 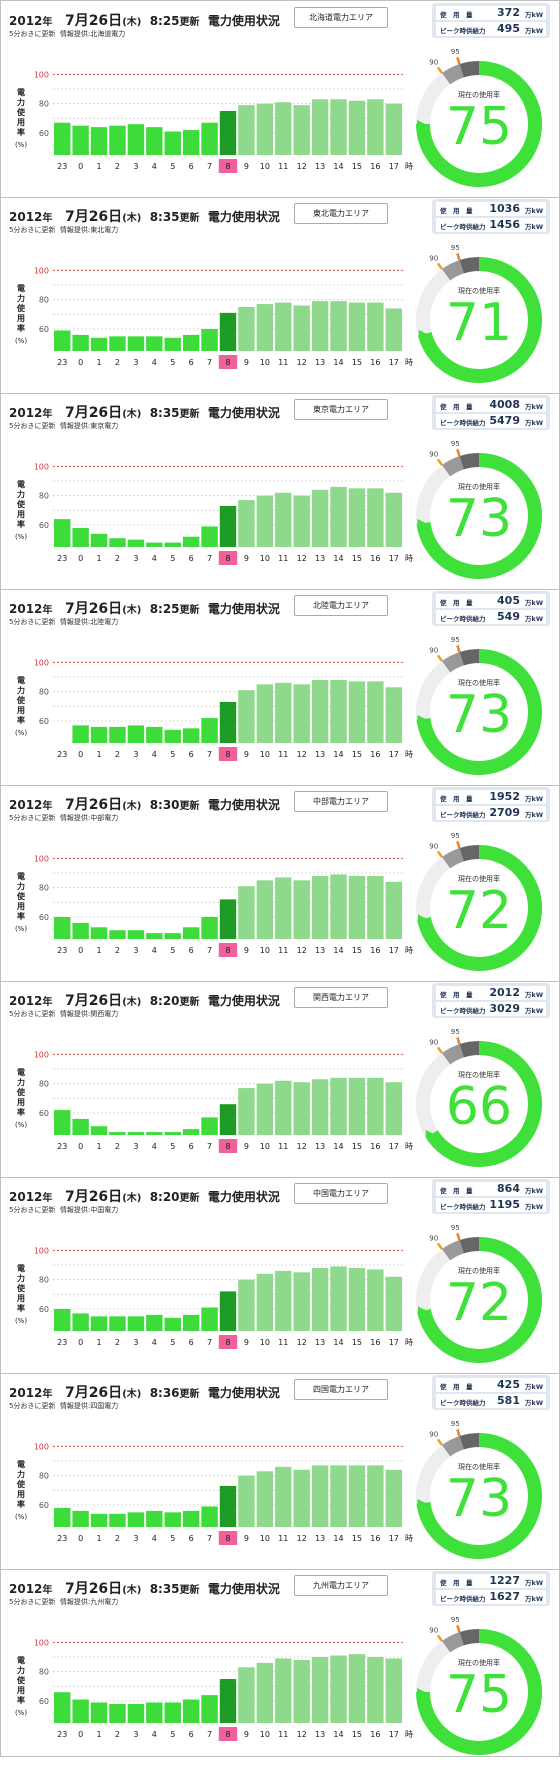 I want to click on x-tick-label: 11, so click(x=283, y=1538).